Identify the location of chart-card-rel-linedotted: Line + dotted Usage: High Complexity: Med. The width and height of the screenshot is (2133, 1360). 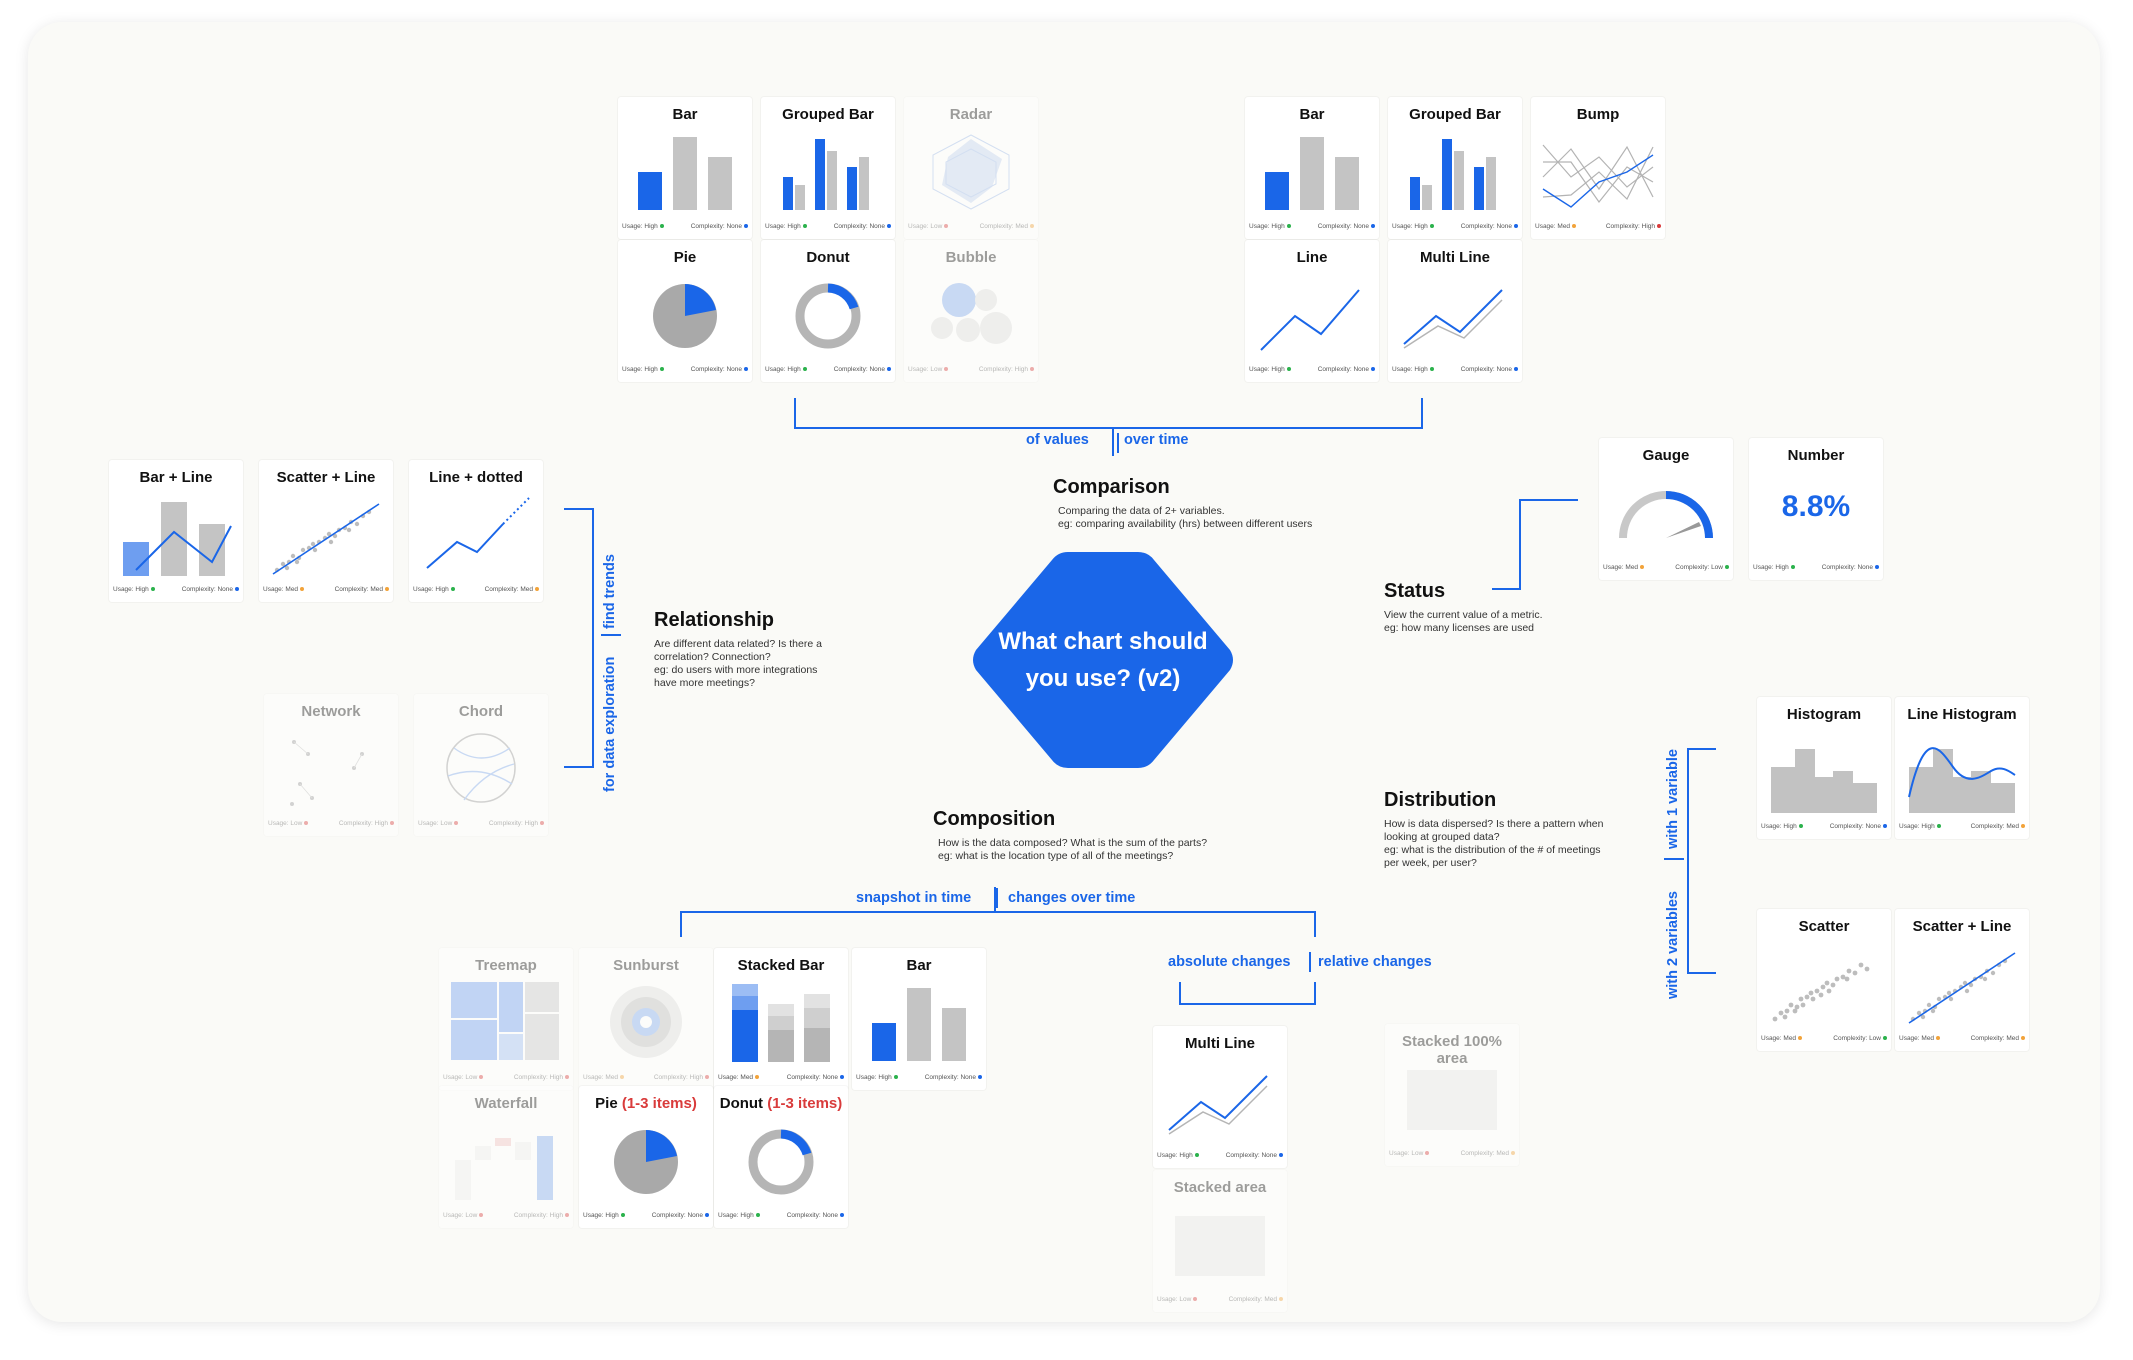
(476, 531).